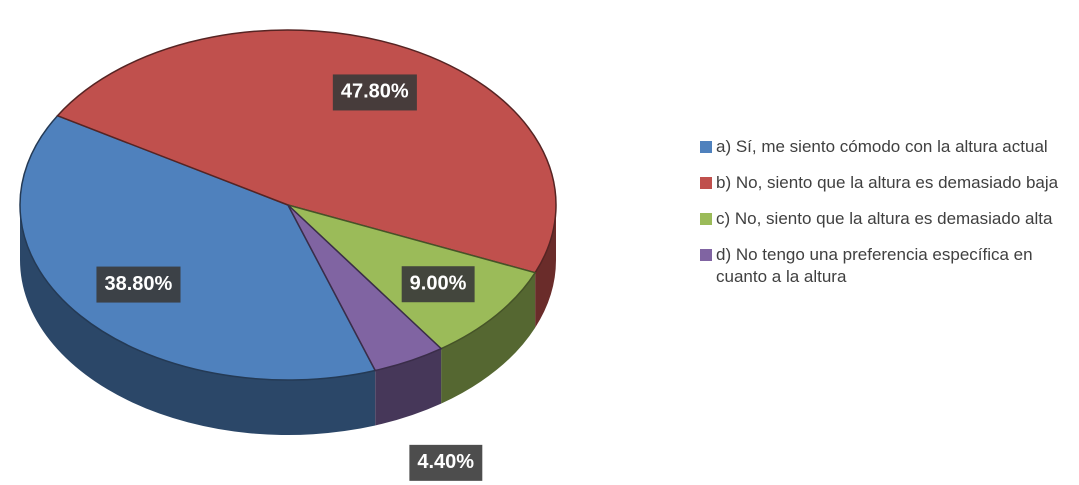  I want to click on value-label-text: 4.40%, so click(445, 462).